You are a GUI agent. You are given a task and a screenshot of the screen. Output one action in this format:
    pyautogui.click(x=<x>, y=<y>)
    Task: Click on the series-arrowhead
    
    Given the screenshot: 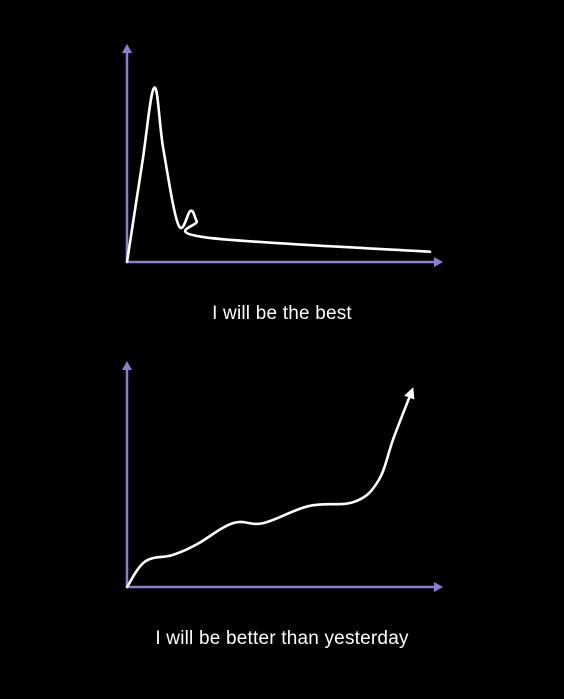 What is the action you would take?
    pyautogui.click(x=409, y=393)
    